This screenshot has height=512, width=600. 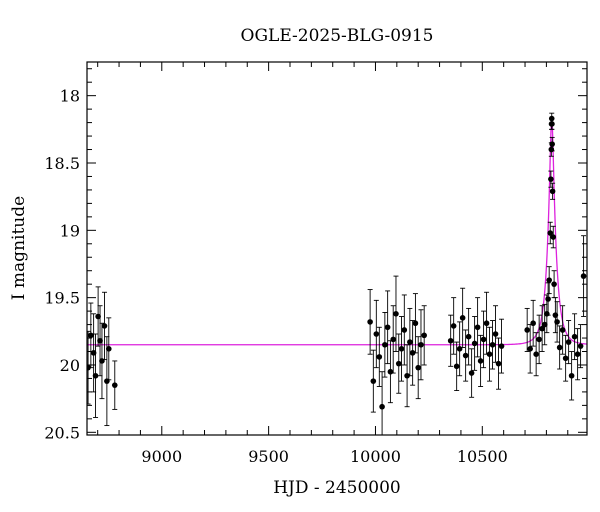 I want to click on x-tick-label: 10500, so click(x=482, y=456).